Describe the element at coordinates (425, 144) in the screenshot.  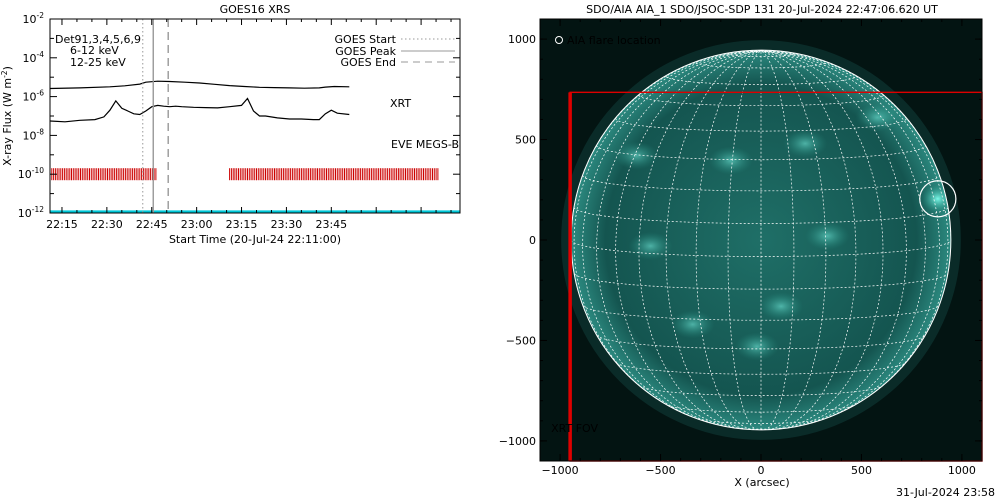
I see `eve-annotation: EVE MEGS-B` at that location.